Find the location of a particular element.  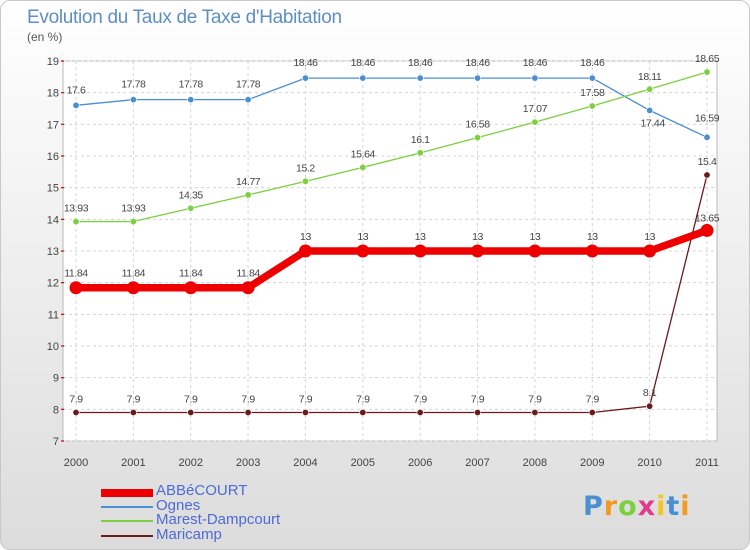

data-label-marest-dampcourt: 15.2 is located at coordinates (305, 168).